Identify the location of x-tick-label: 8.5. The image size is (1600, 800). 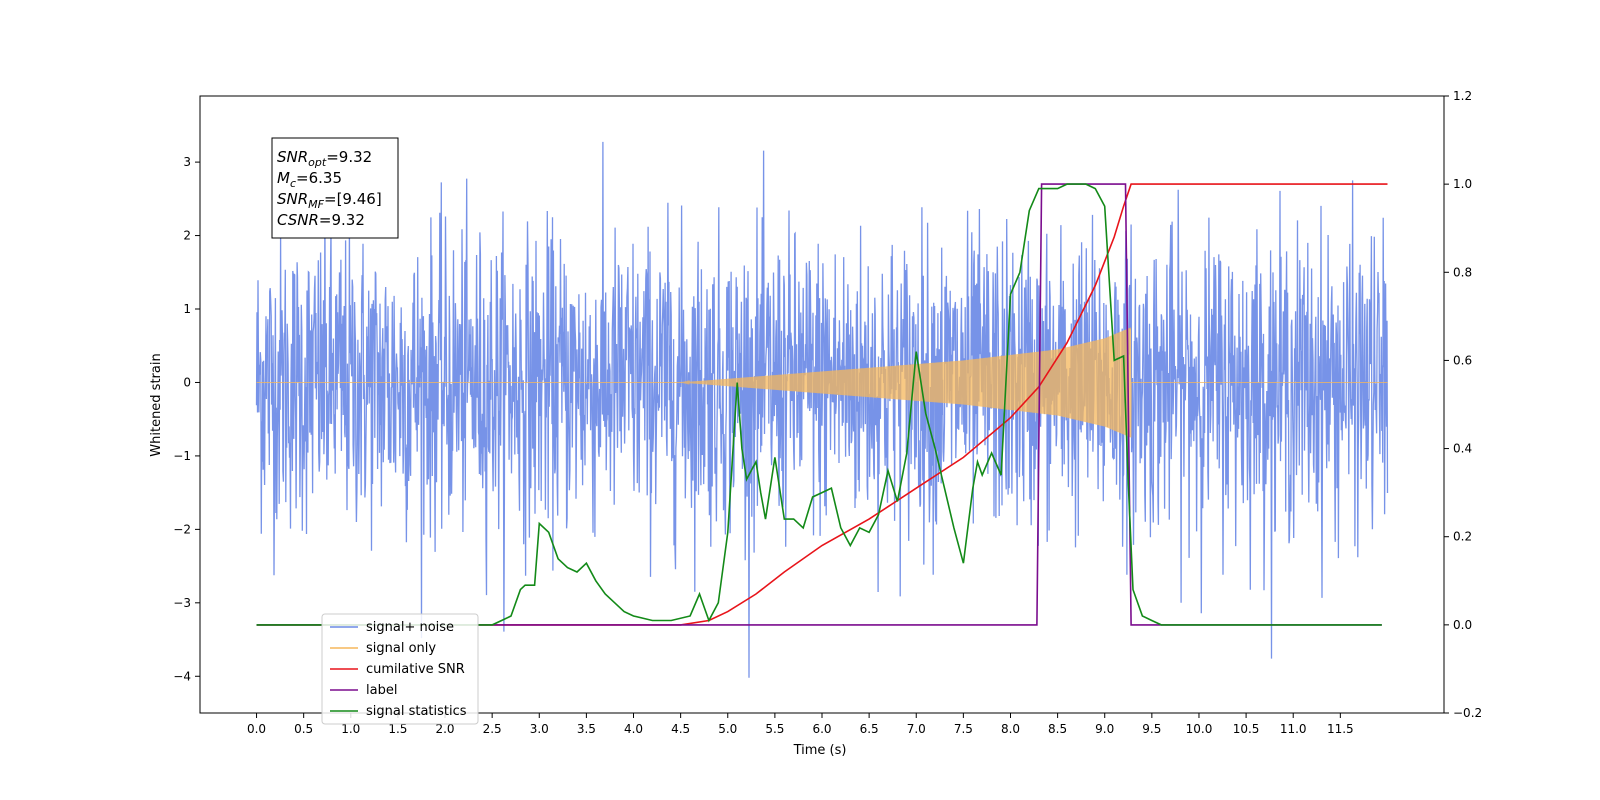
(1057, 729).